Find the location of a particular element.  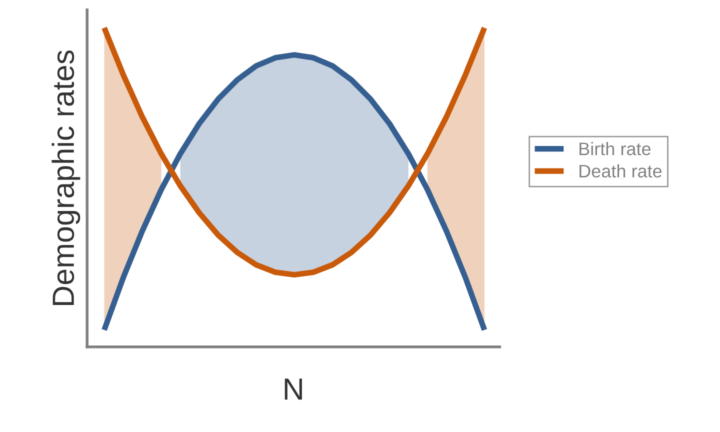

legend-label: Birth rate is located at coordinates (615, 149).